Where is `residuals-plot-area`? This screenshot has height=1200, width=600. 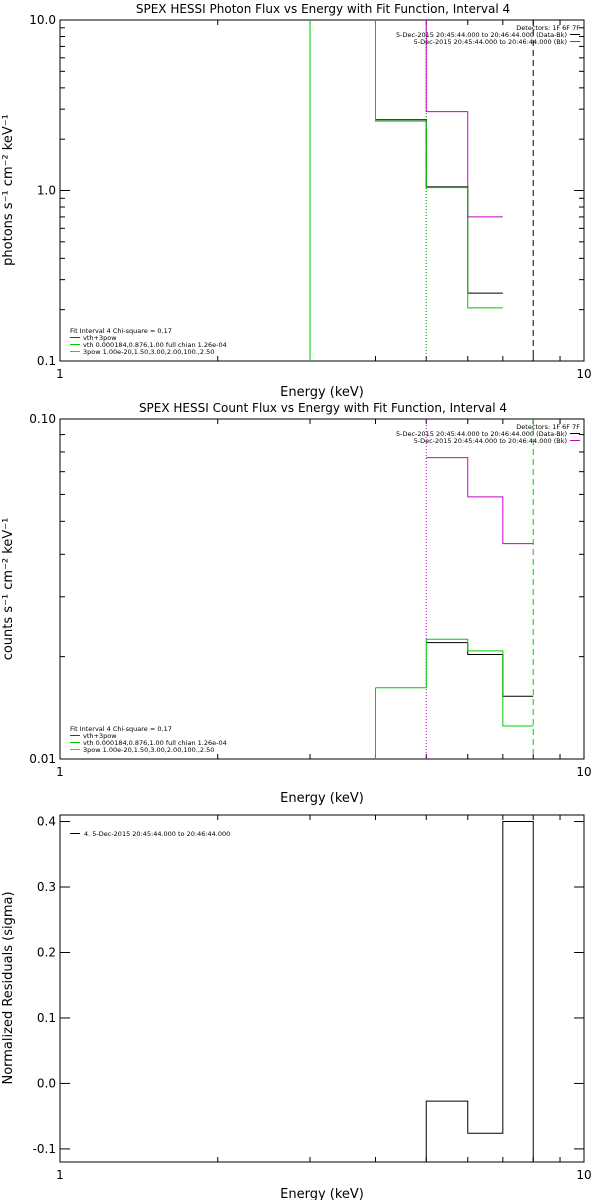 residuals-plot-area is located at coordinates (479, 991).